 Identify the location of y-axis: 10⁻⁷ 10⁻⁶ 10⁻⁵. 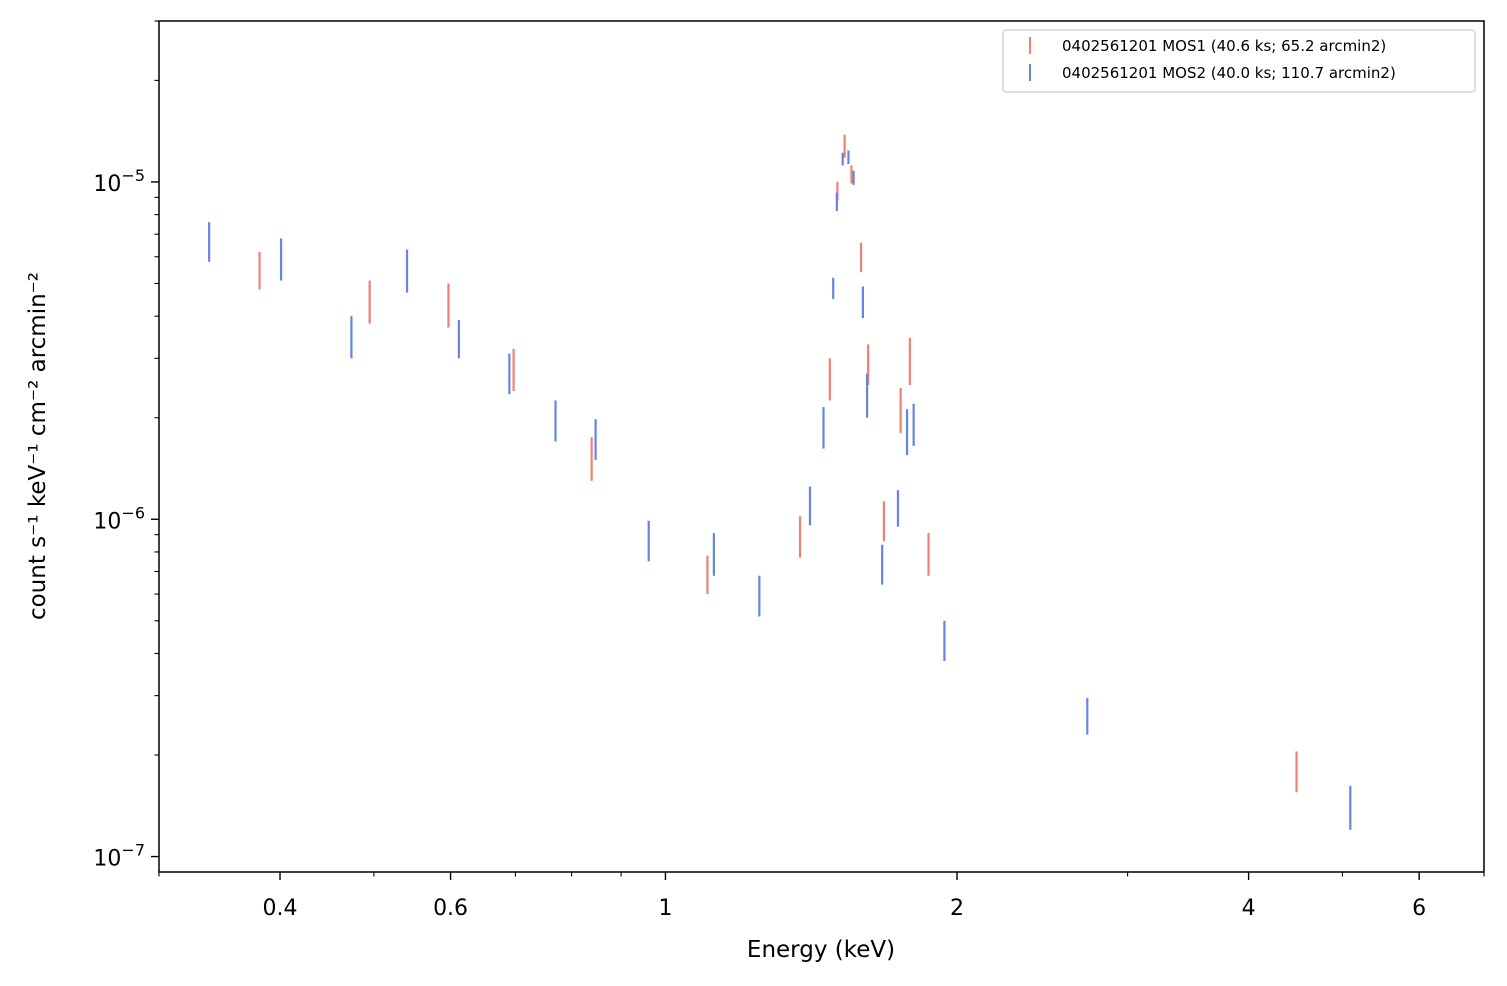
(126, 446).